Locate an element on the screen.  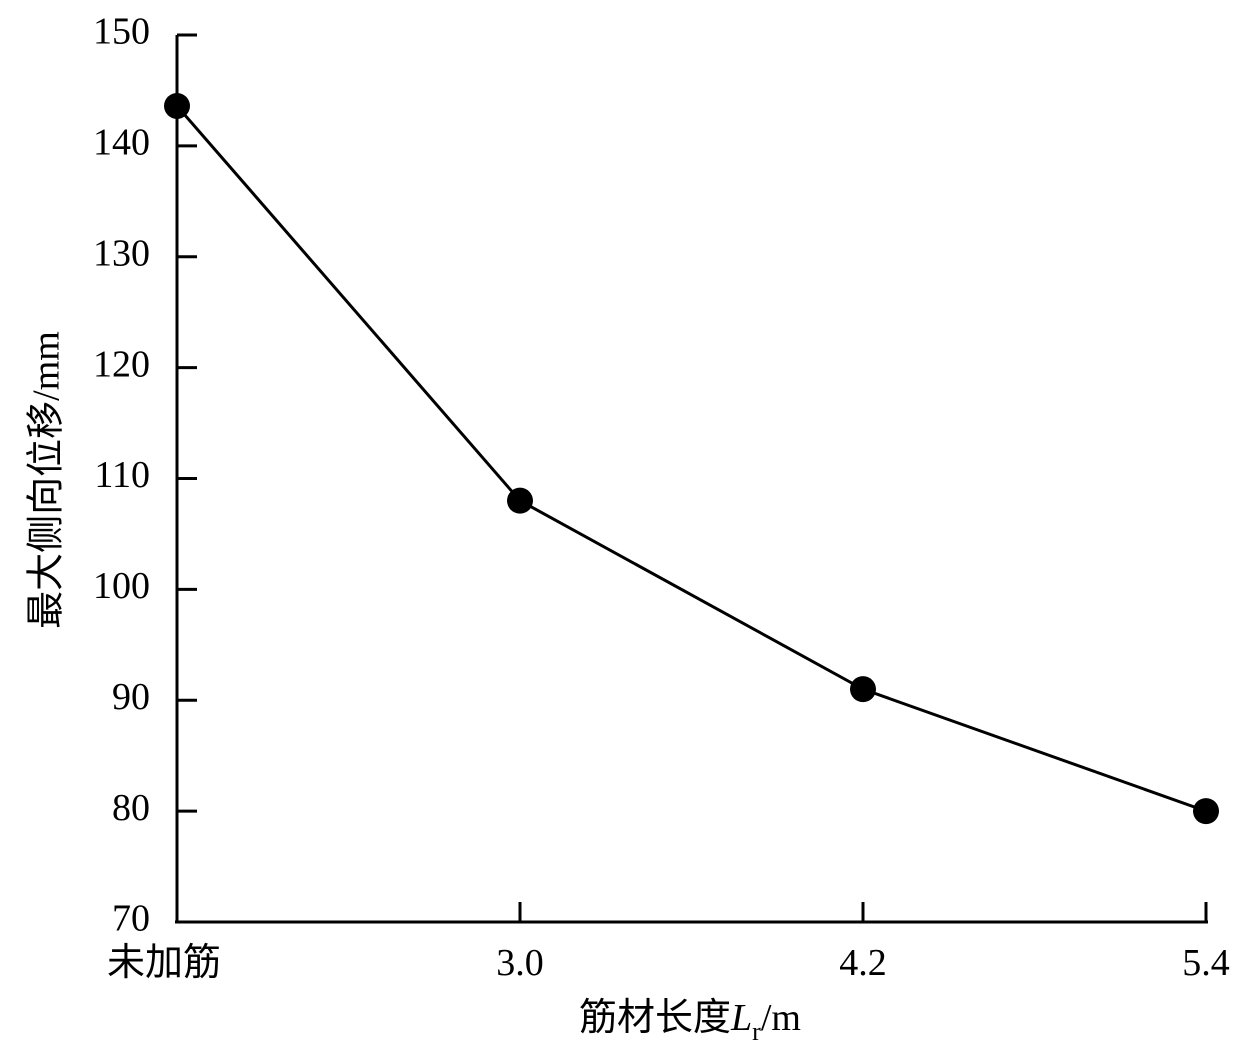
y-tick-label: 70 is located at coordinates (131, 919).